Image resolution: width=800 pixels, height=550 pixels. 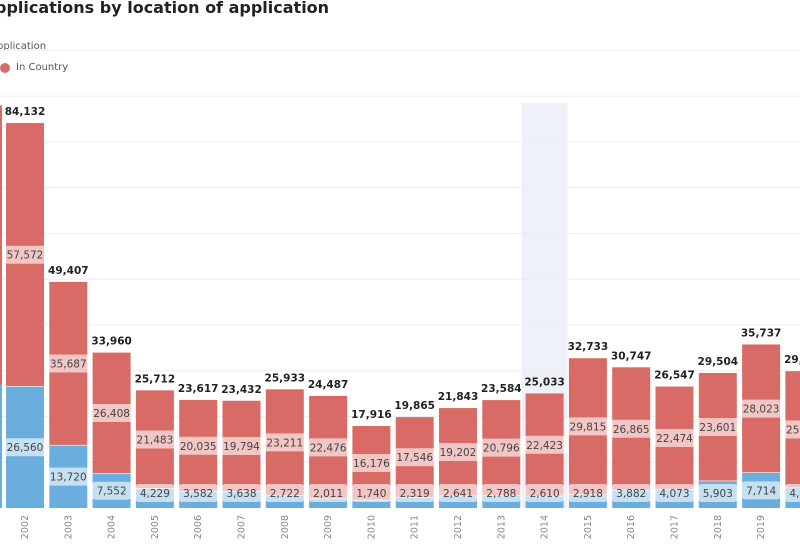 I want to click on data-label-overseas: 7,552, so click(x=112, y=492).